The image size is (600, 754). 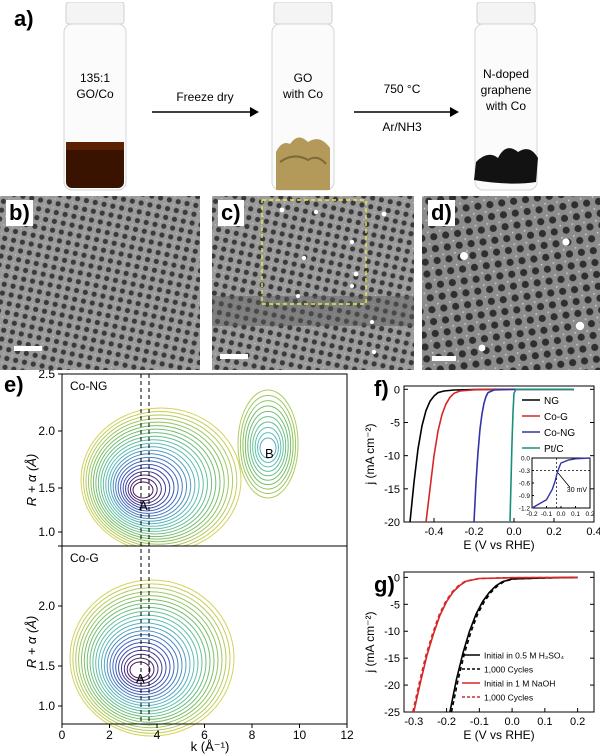 What do you see at coordinates (525, 471) in the screenshot?
I see `inset-ytick-label: -0.3` at bounding box center [525, 471].